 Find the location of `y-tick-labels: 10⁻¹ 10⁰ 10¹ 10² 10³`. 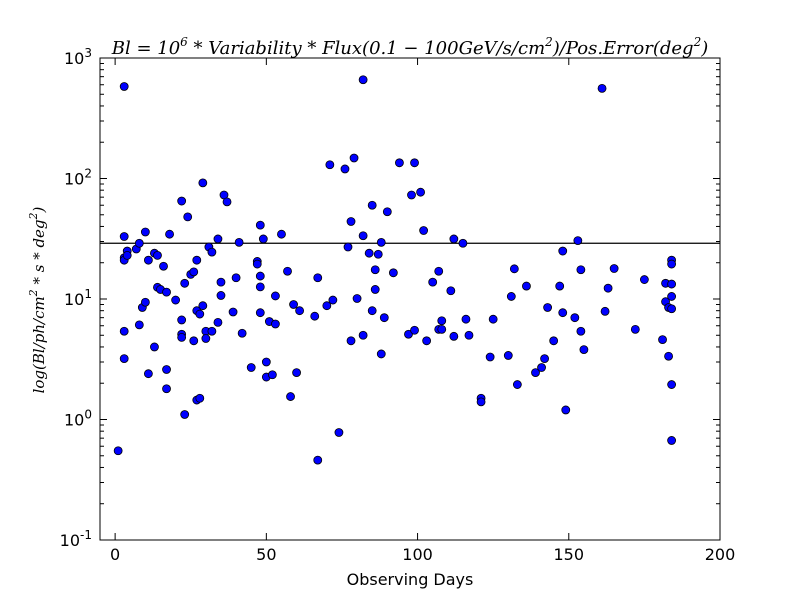

y-tick-labels: 10⁻¹ 10⁰ 10¹ 10² 10³ is located at coordinates (76, 298).